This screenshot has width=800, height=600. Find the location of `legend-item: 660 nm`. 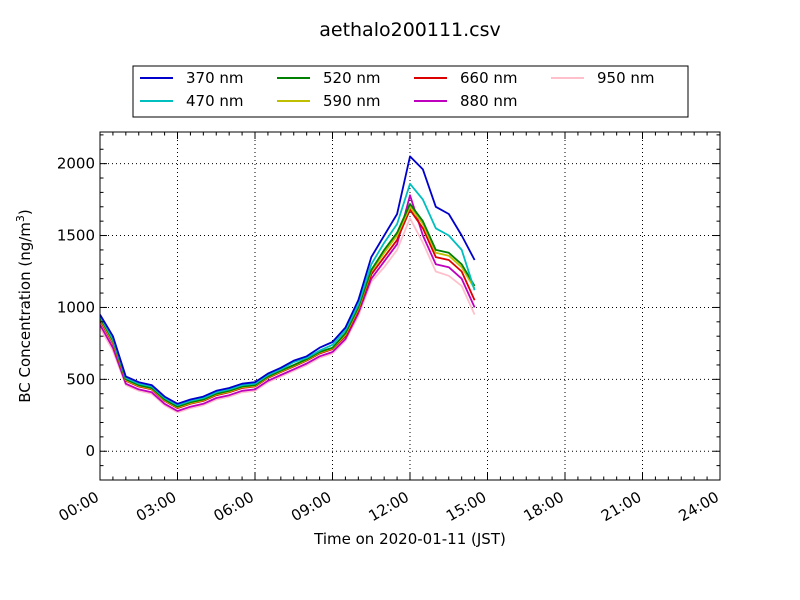

legend-item: 660 nm is located at coordinates (466, 78).